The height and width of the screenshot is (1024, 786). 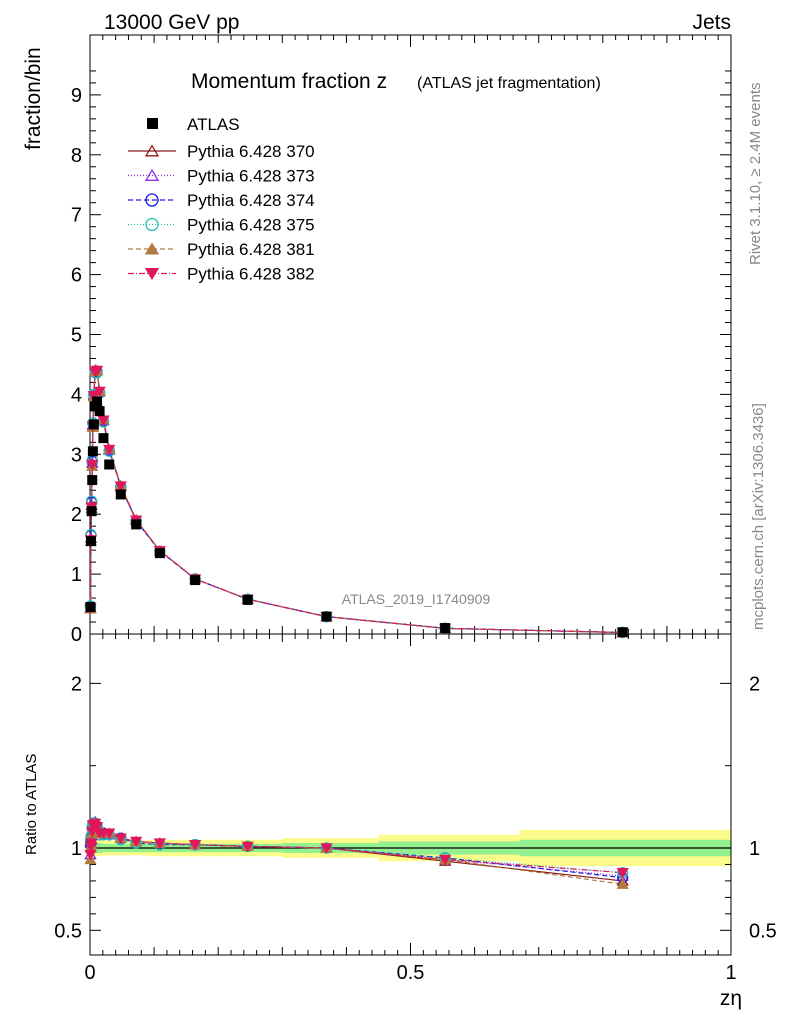 What do you see at coordinates (251, 200) in the screenshot?
I see `legend-label: Pythia 6.428 374` at bounding box center [251, 200].